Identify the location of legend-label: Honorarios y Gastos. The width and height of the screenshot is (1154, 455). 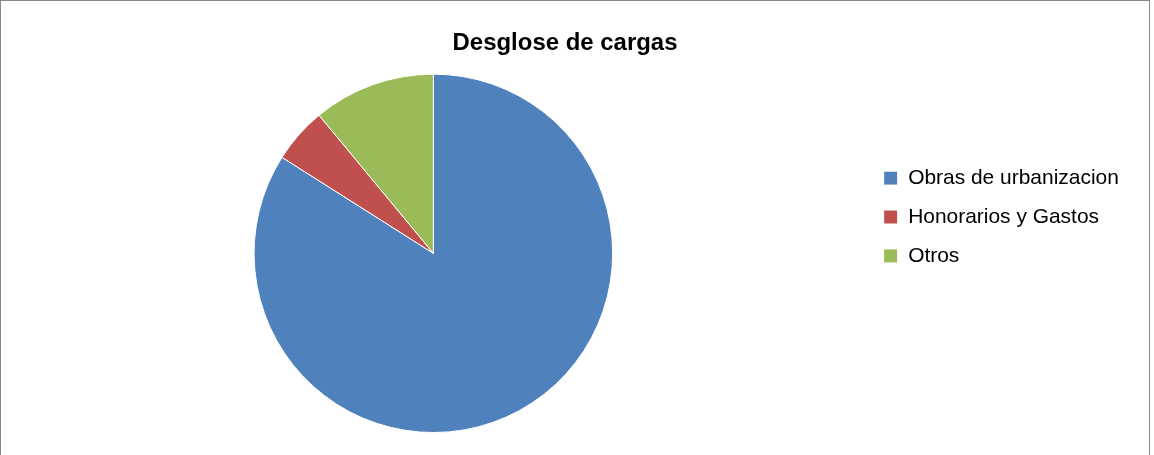
(1004, 215).